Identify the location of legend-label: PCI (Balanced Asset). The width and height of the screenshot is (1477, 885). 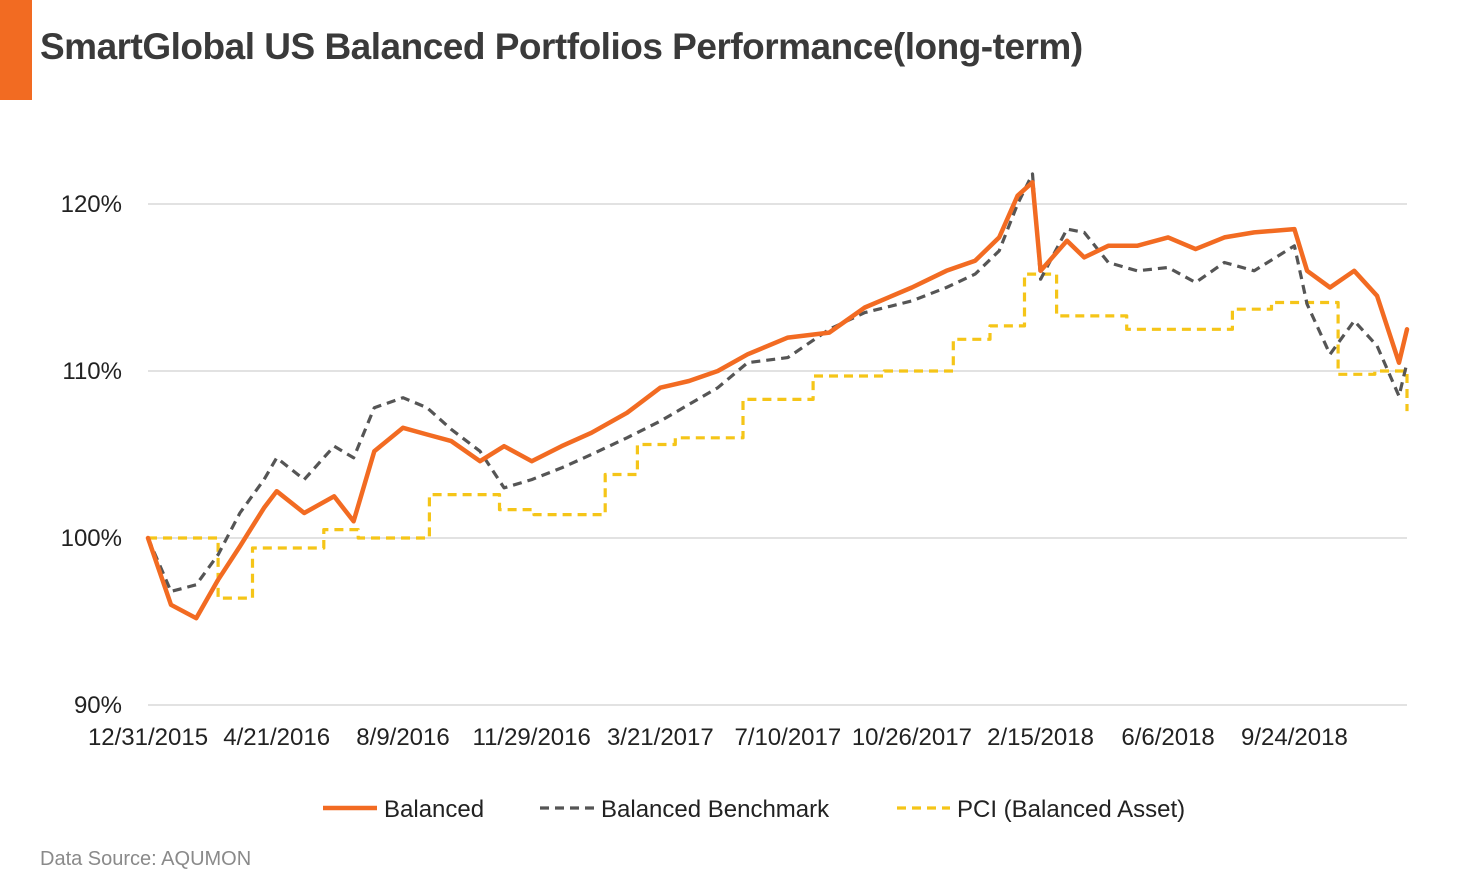
(1071, 809).